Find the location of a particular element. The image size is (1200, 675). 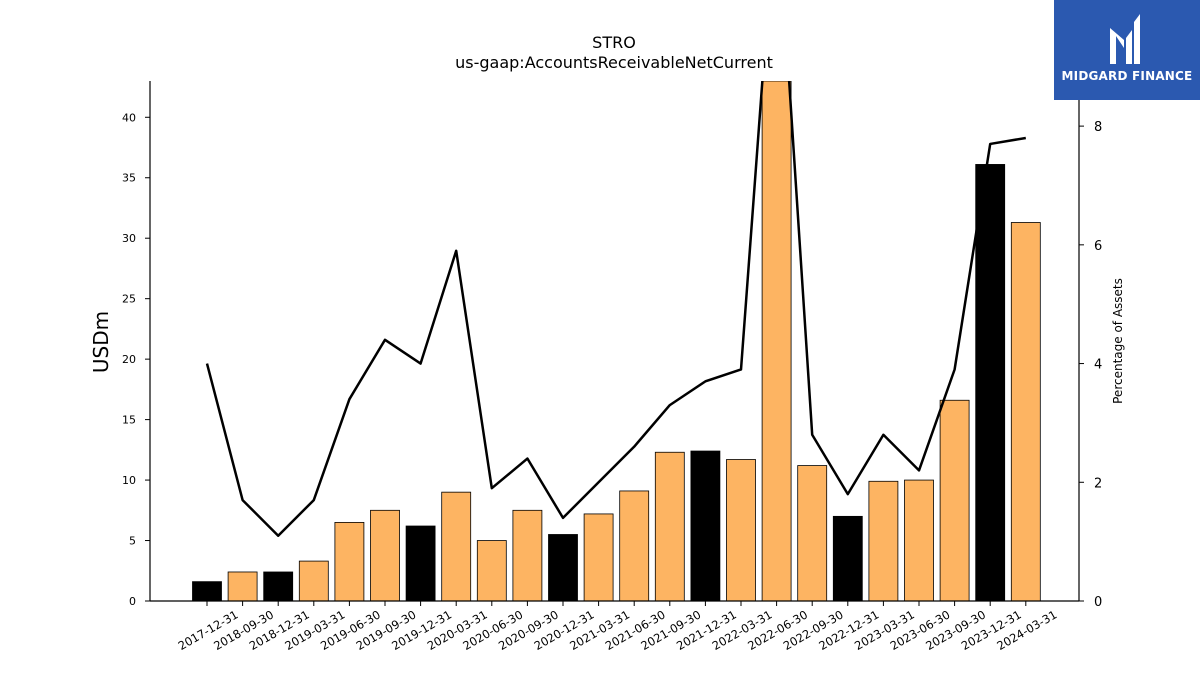

y-tick-label: 5 is located at coordinates (132, 541).